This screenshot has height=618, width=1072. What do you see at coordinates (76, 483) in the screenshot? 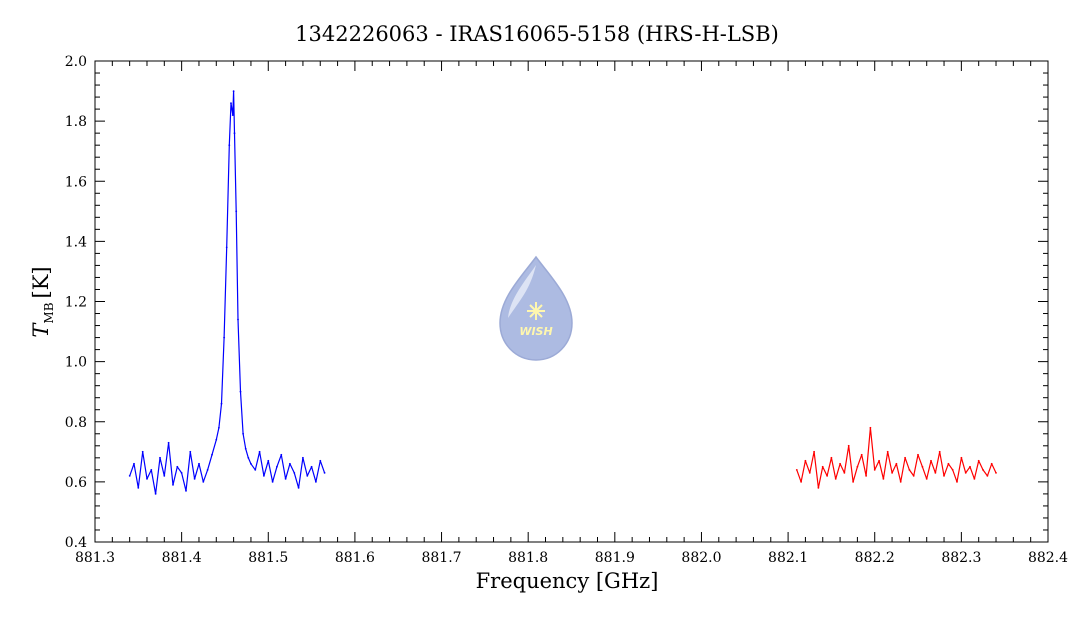
I see `y-tick-label: 0.6` at bounding box center [76, 483].